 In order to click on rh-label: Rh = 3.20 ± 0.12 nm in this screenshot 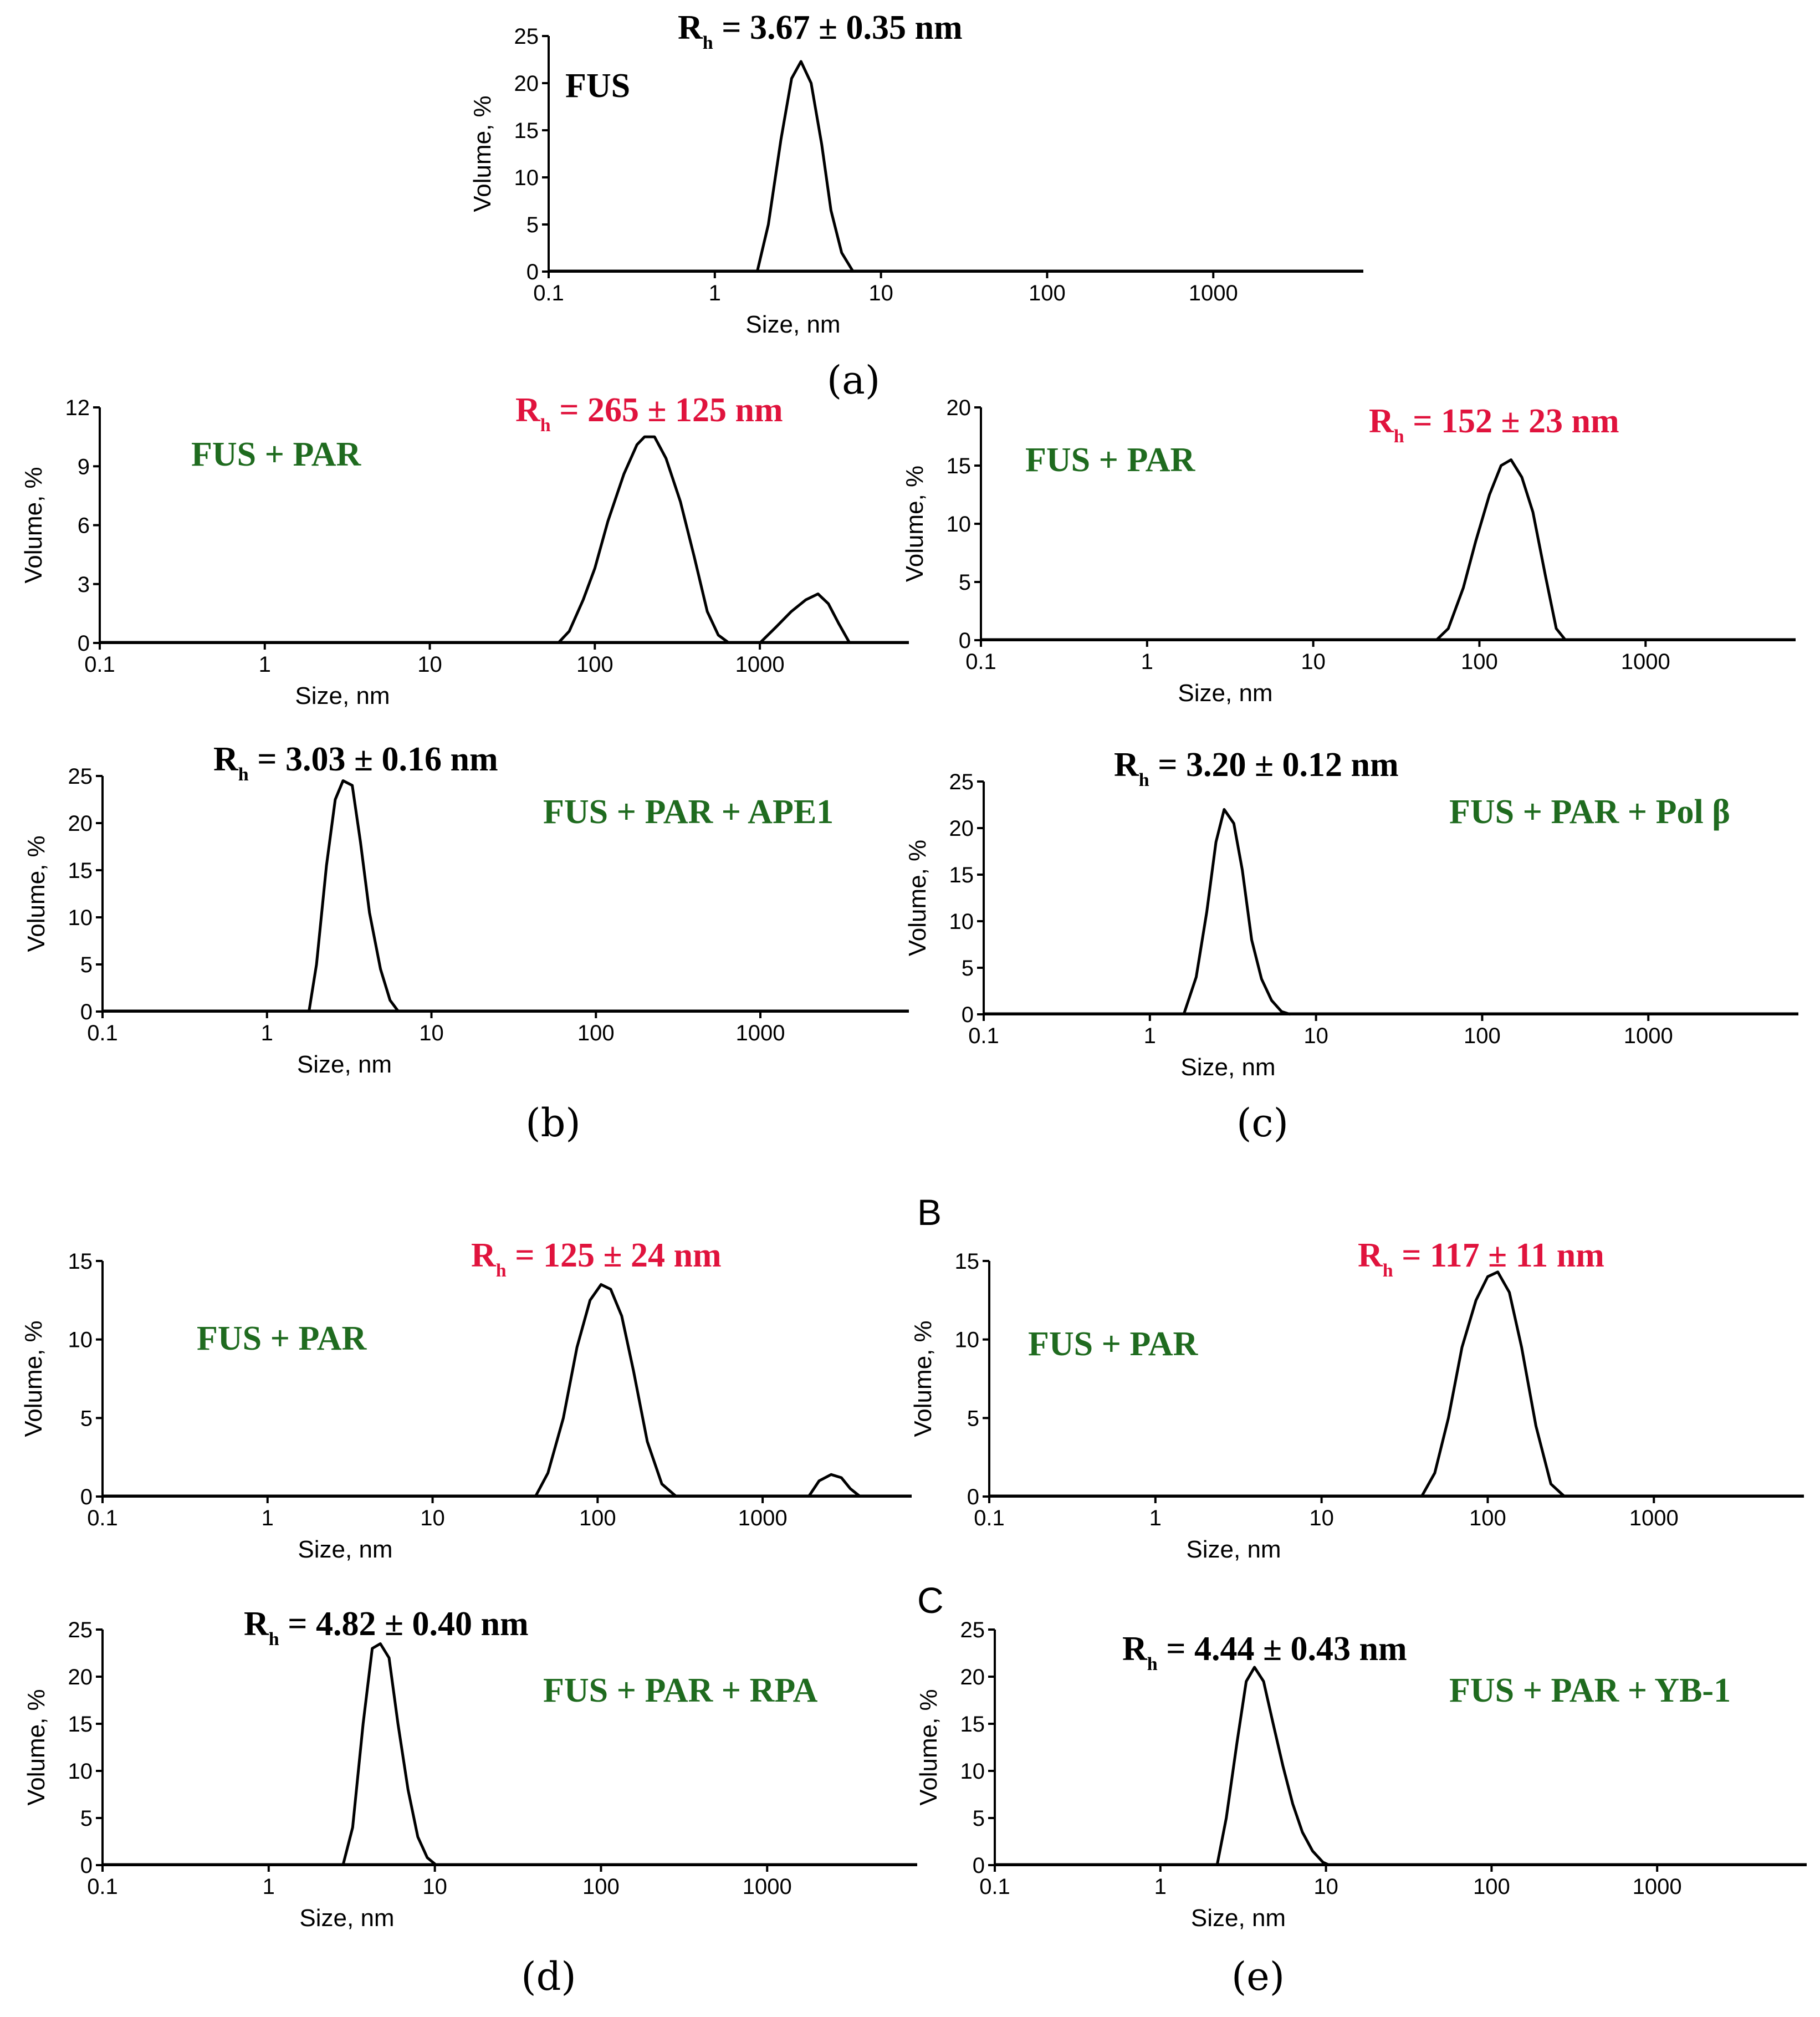, I will do `click(1256, 768)`.